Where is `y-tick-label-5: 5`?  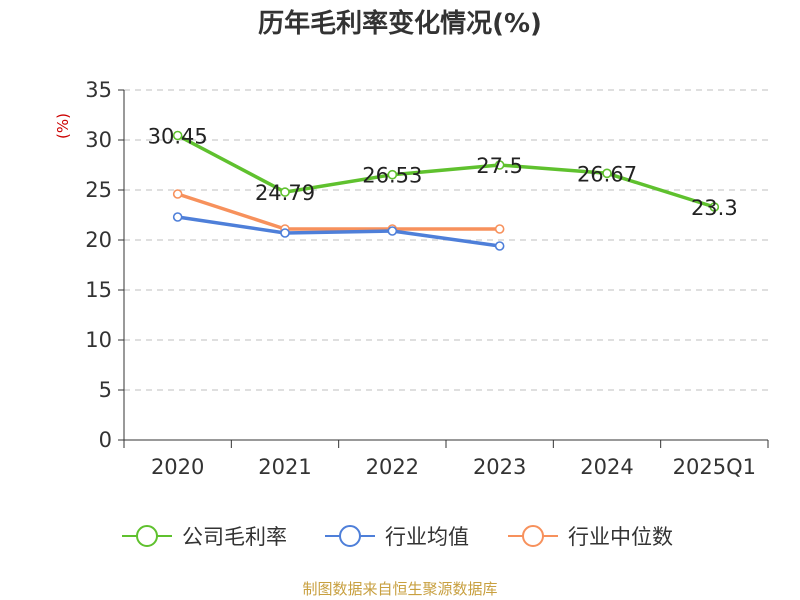
y-tick-label-5: 5 is located at coordinates (105, 390).